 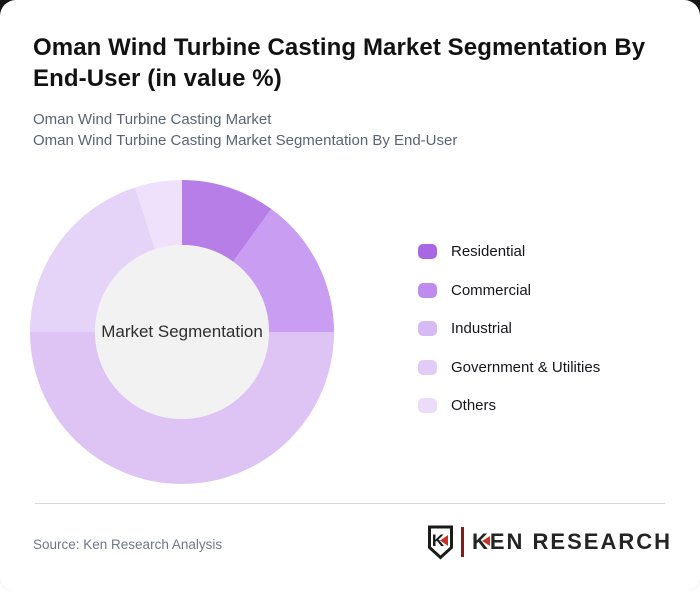 I want to click on legend-item: Commercial, so click(x=509, y=290).